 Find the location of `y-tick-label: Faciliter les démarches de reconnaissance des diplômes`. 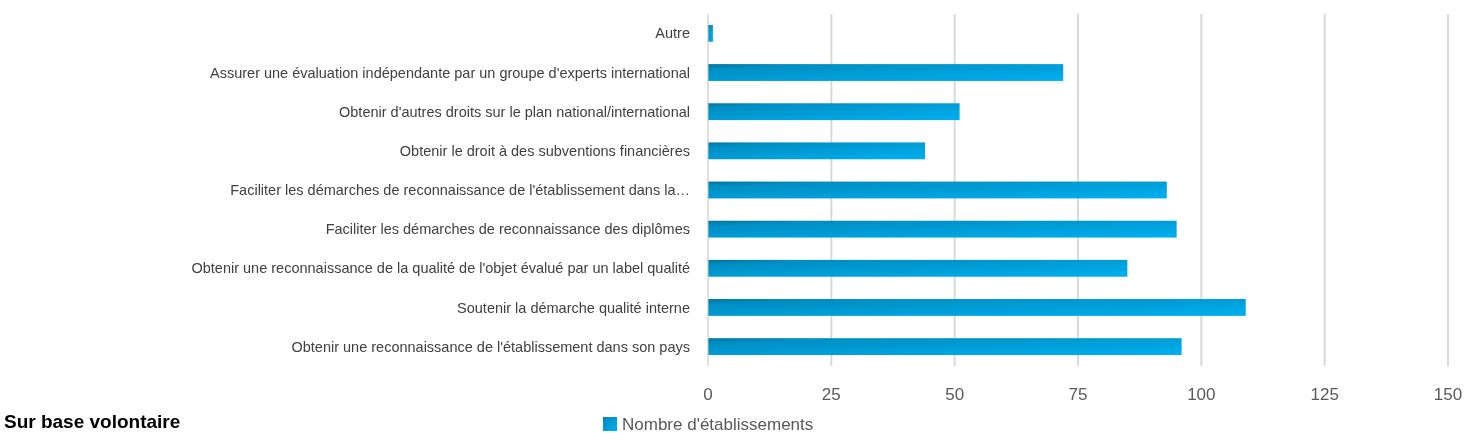

y-tick-label: Faciliter les démarches de reconnaissance des diplômes is located at coordinates (507, 229).